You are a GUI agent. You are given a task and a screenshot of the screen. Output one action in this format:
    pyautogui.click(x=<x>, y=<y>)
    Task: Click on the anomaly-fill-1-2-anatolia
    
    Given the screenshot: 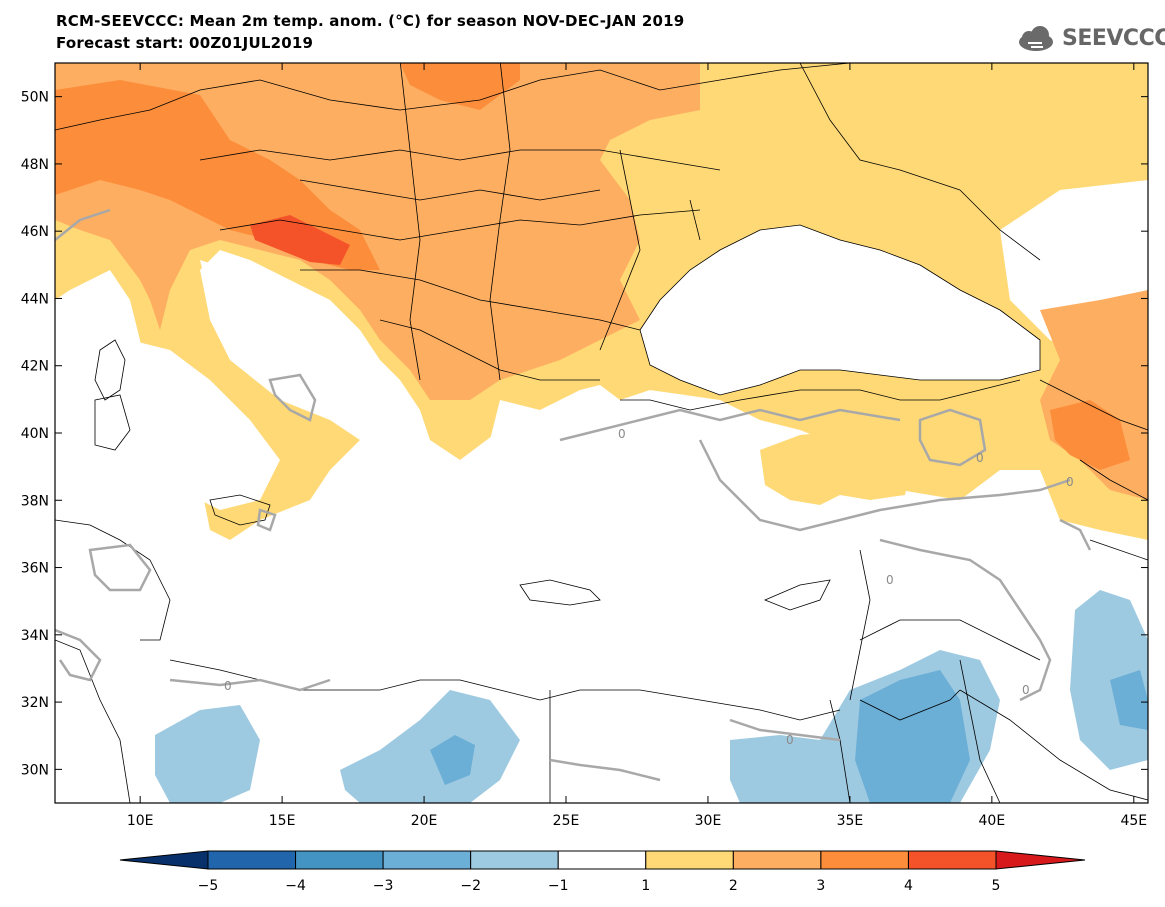 What is the action you would take?
    pyautogui.click(x=835, y=467)
    